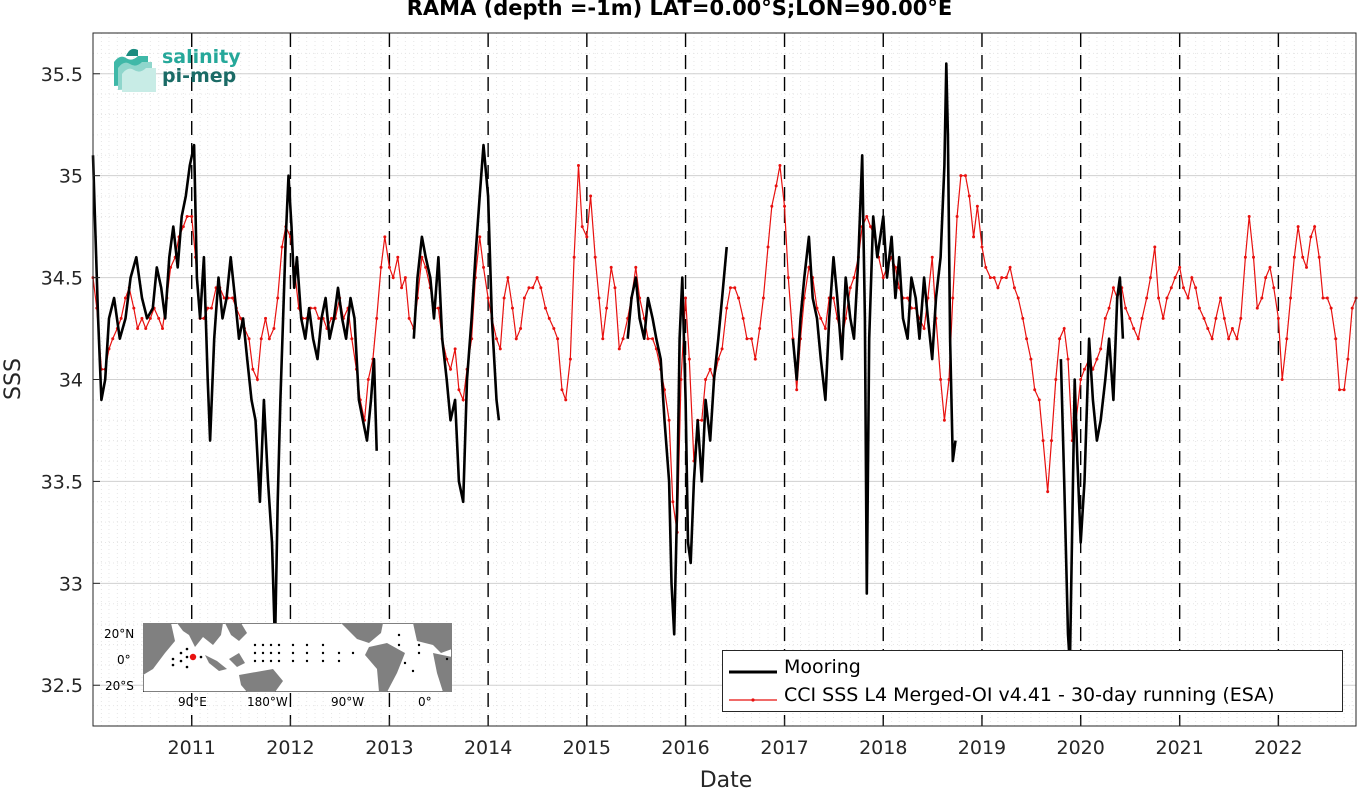 The width and height of the screenshot is (1359, 790). Describe the element at coordinates (1278, 748) in the screenshot. I see `x-tick-label: 2022` at that location.